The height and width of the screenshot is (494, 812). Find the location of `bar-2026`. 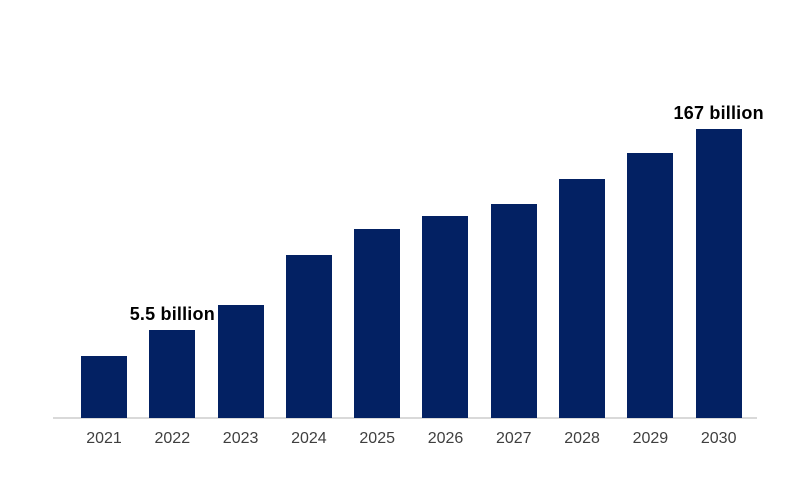

bar-2026 is located at coordinates (445, 317).